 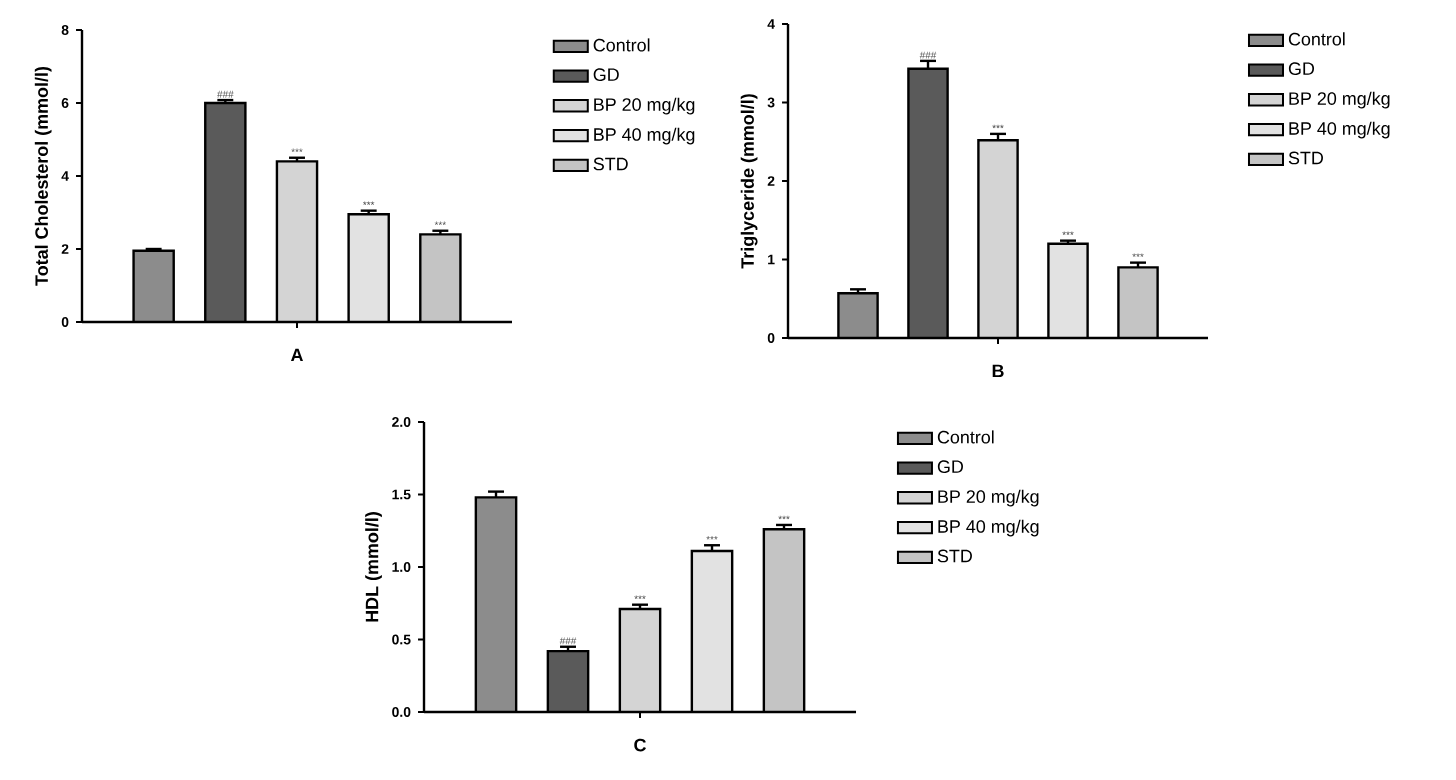 I want to click on x-axis-title: A, so click(x=296, y=355).